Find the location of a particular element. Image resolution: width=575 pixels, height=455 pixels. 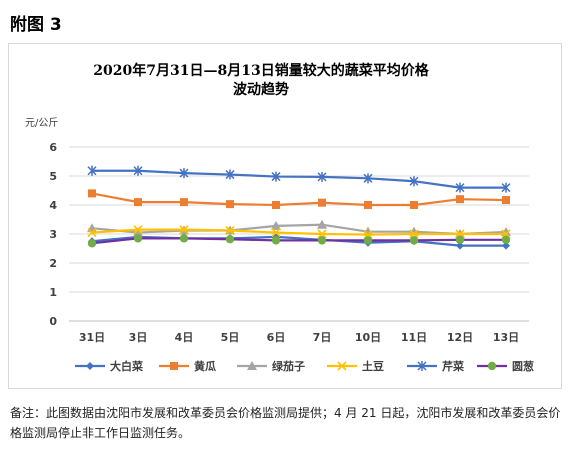

legend-label: 绿茄子 is located at coordinates (288, 366).